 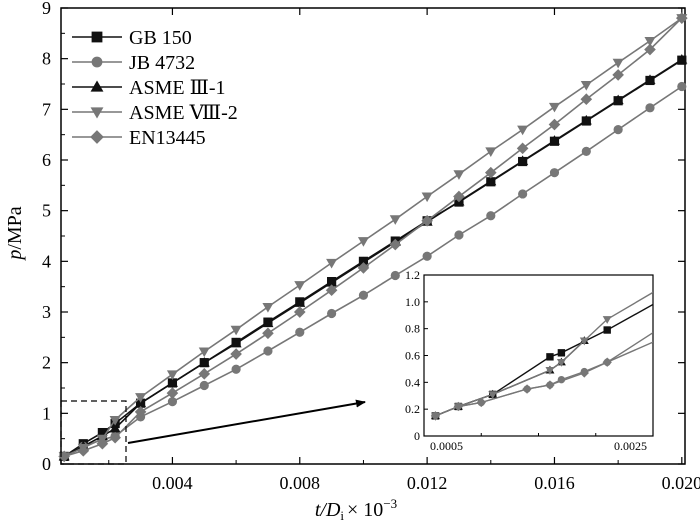 What do you see at coordinates (132, 38) in the screenshot?
I see `legend-item: GB 150` at bounding box center [132, 38].